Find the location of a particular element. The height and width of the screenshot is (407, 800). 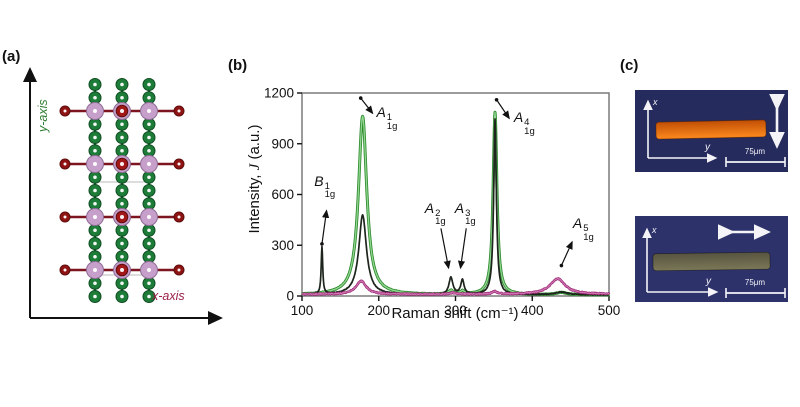

a-y-axis-label: y-axis is located at coordinates (43, 115).